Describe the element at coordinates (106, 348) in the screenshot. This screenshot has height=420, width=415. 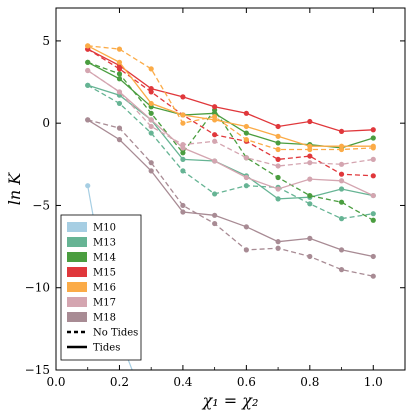
I see `legend-label: Tides` at that location.